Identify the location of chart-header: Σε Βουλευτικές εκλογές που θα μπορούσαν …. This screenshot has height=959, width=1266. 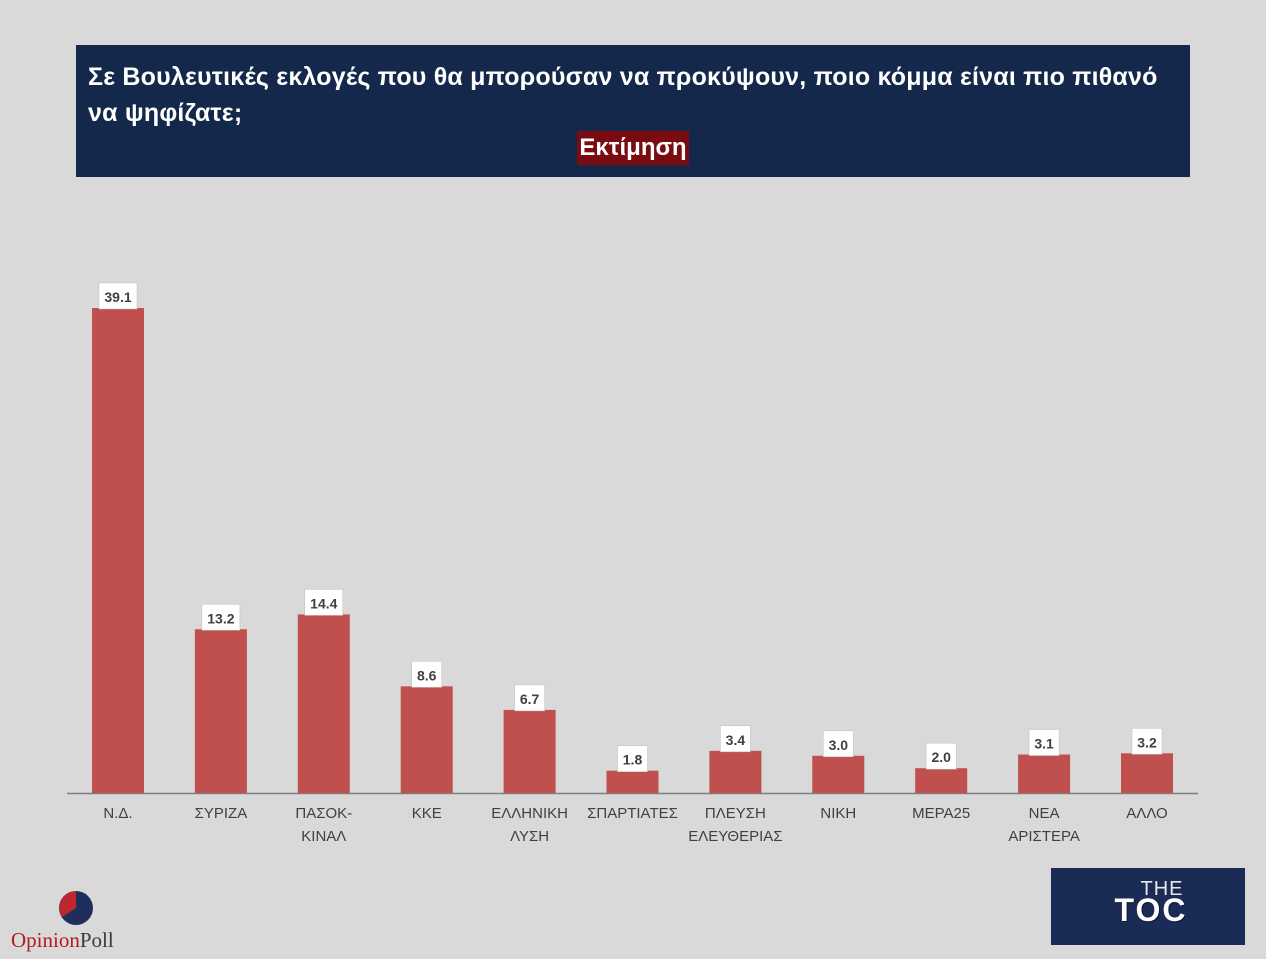
(633, 111).